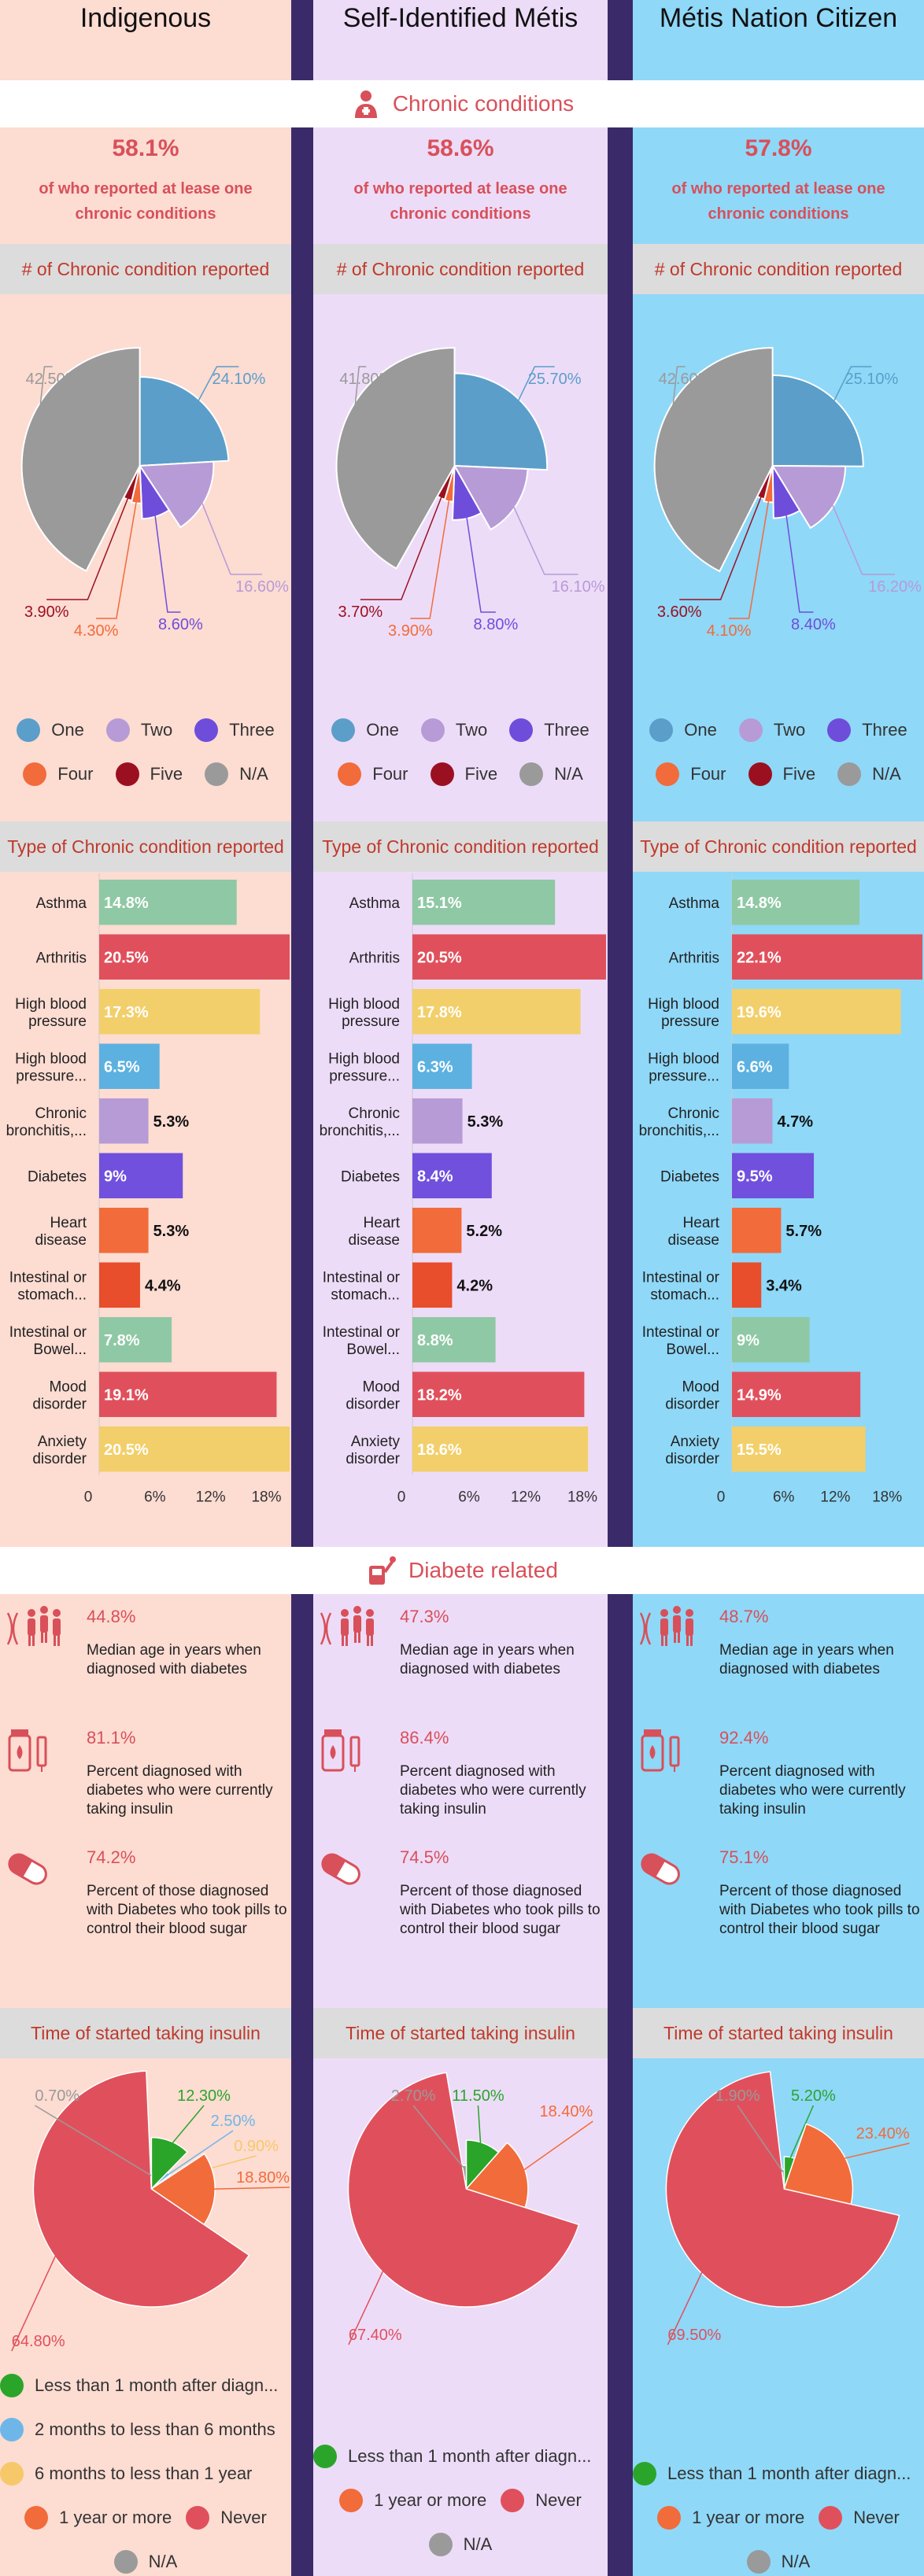 This screenshot has height=2576, width=924. Describe the element at coordinates (137, 2429) in the screenshot. I see `legend-item: 2 months to less than 6 months` at that location.